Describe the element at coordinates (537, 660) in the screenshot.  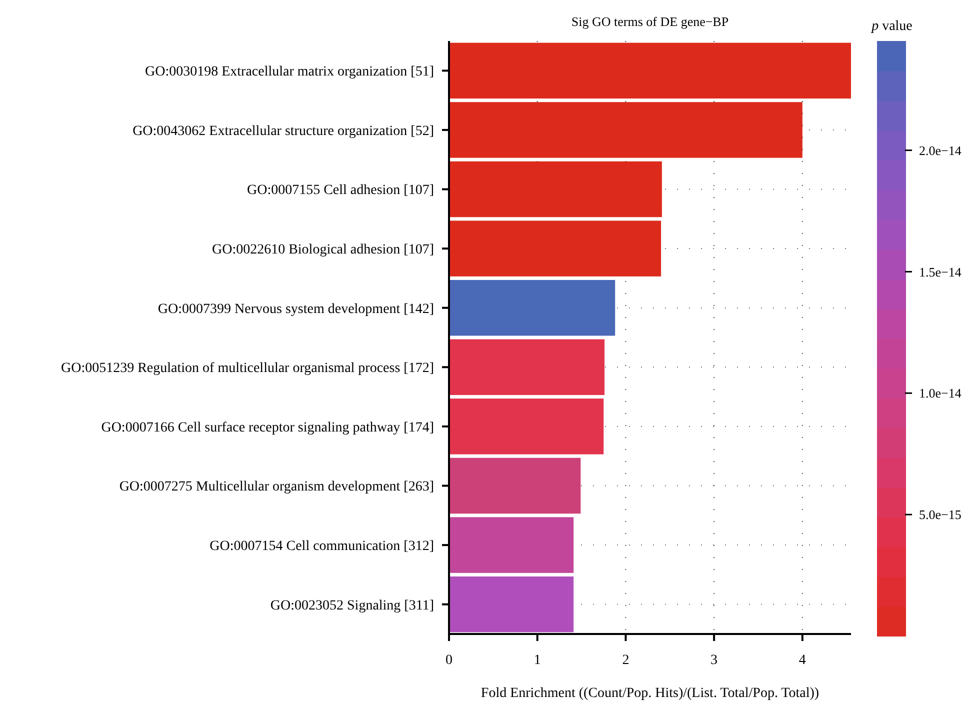
I see `x-tick-label: 1` at that location.